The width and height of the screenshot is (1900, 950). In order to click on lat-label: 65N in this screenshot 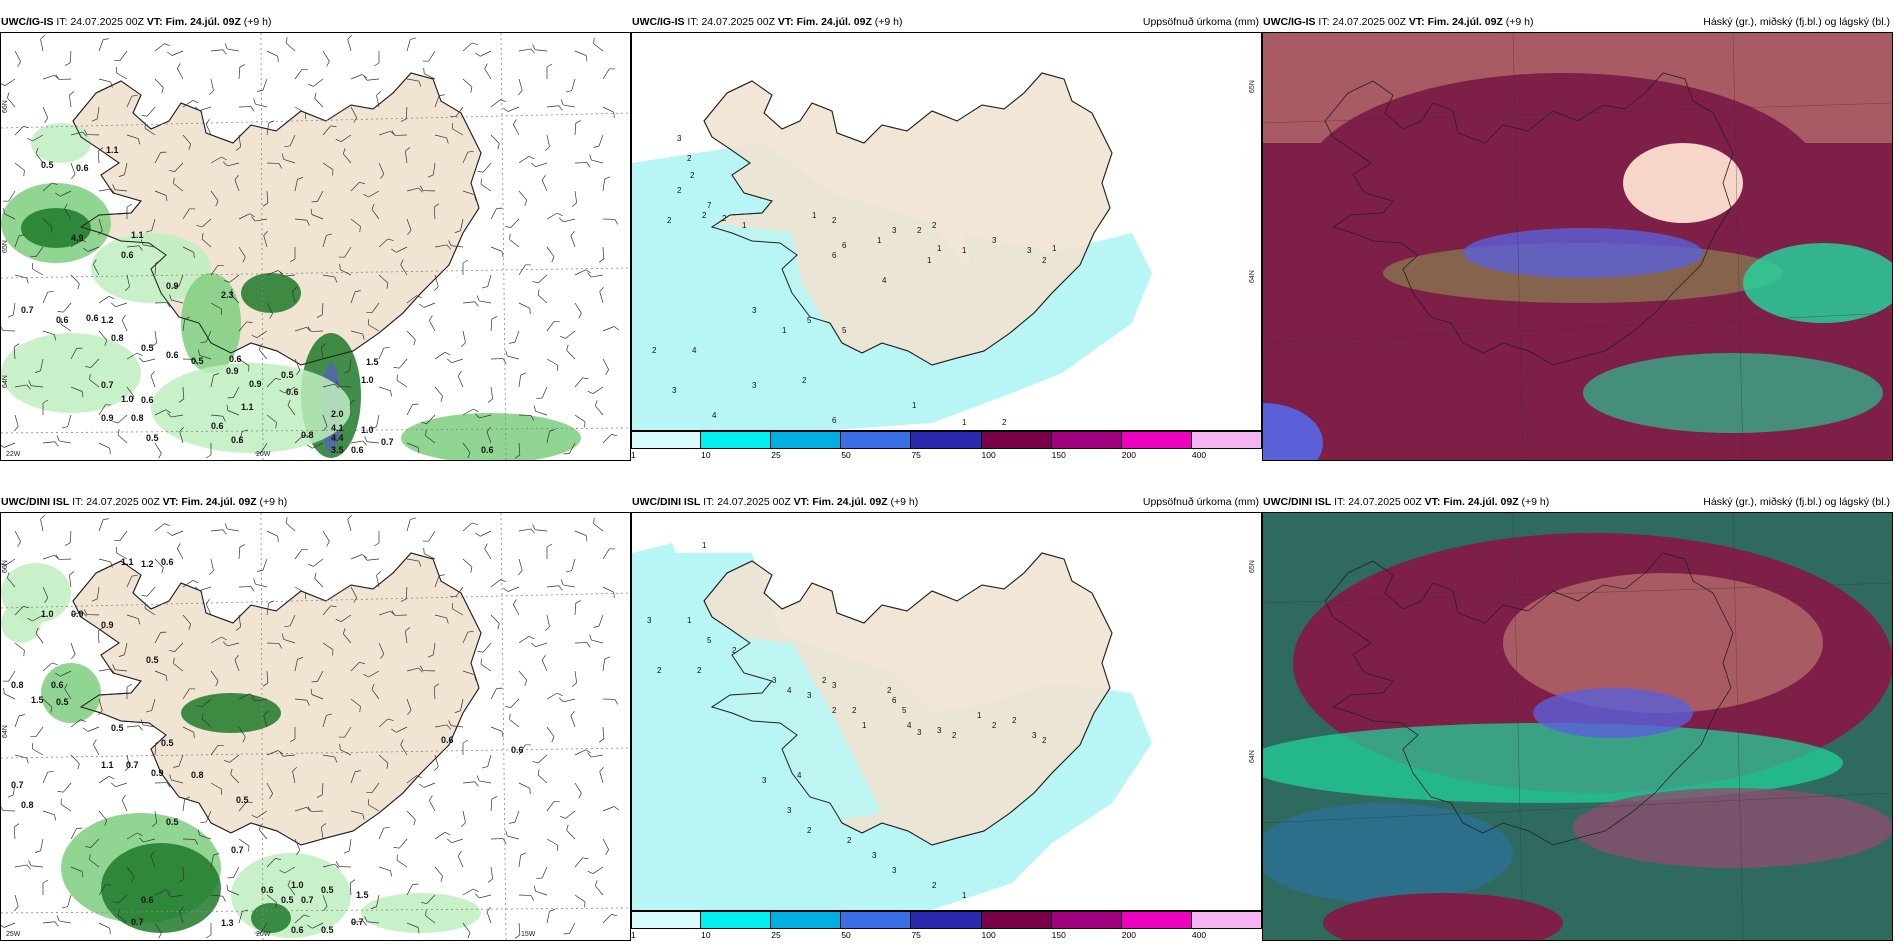, I will do `click(5, 246)`.